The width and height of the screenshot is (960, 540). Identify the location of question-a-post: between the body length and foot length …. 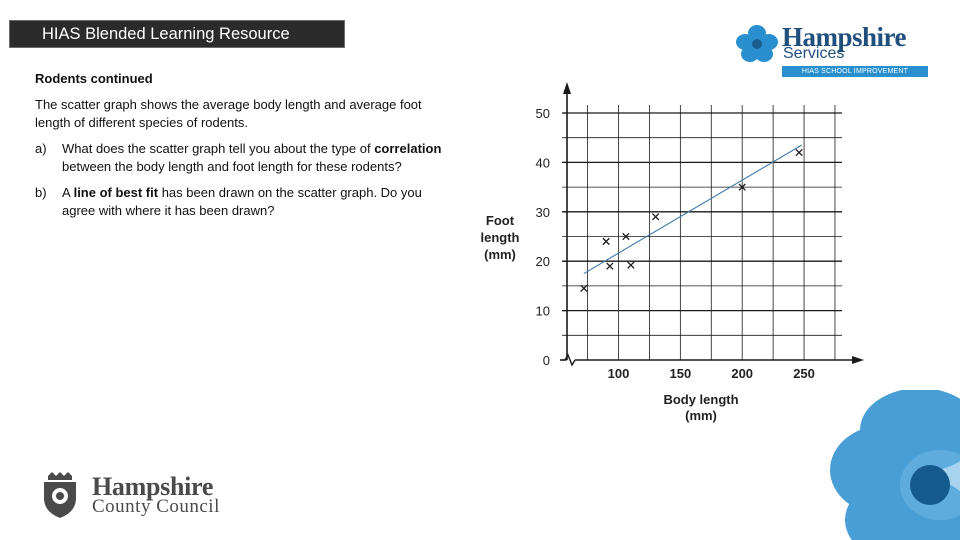
(232, 166).